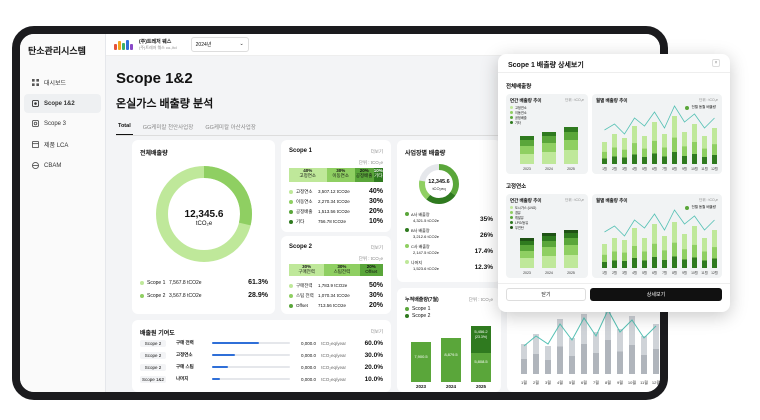 This screenshot has height=420, width=760. I want to click on item-label: 고정연소, so click(304, 191).